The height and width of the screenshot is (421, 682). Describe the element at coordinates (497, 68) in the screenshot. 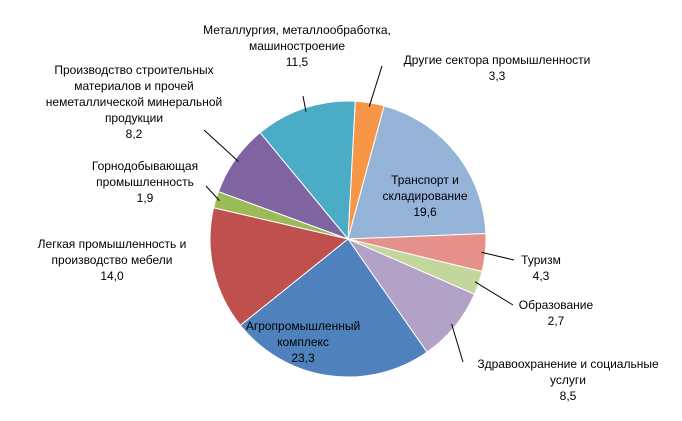

I see `data-label: Другие сектора промышленности 3,3` at that location.